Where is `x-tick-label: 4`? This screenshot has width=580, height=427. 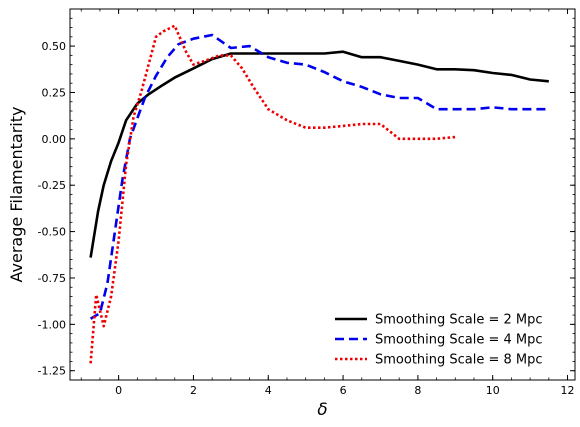 x-tick-label: 4 is located at coordinates (268, 390).